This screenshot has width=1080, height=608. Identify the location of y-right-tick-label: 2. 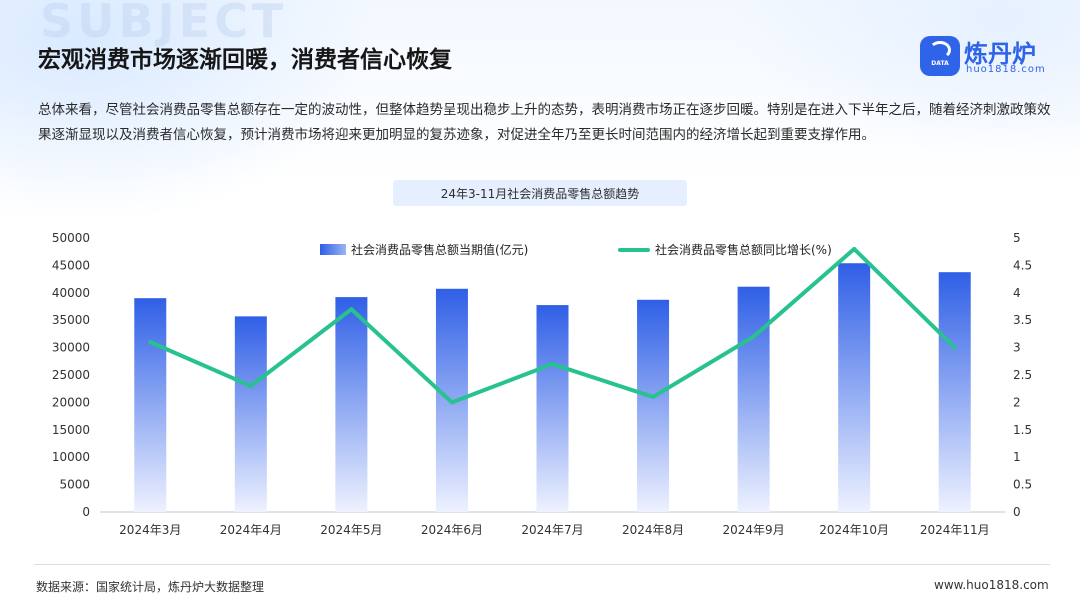
(1017, 402).